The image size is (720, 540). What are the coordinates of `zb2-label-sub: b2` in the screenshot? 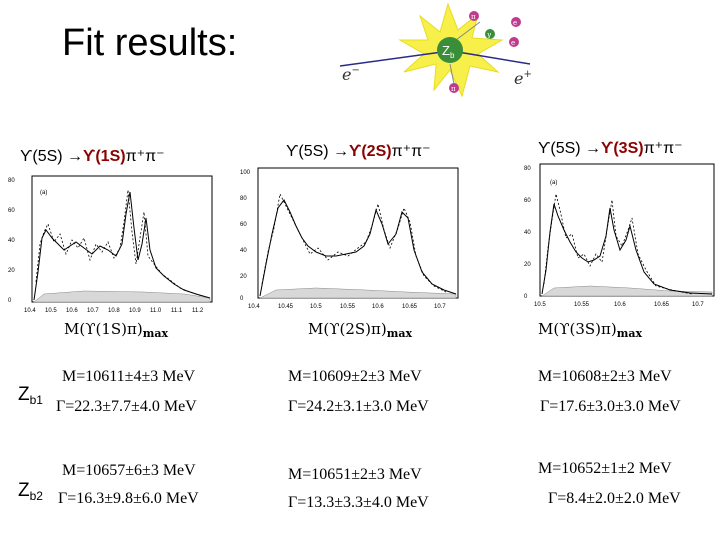 It's located at (36, 496).